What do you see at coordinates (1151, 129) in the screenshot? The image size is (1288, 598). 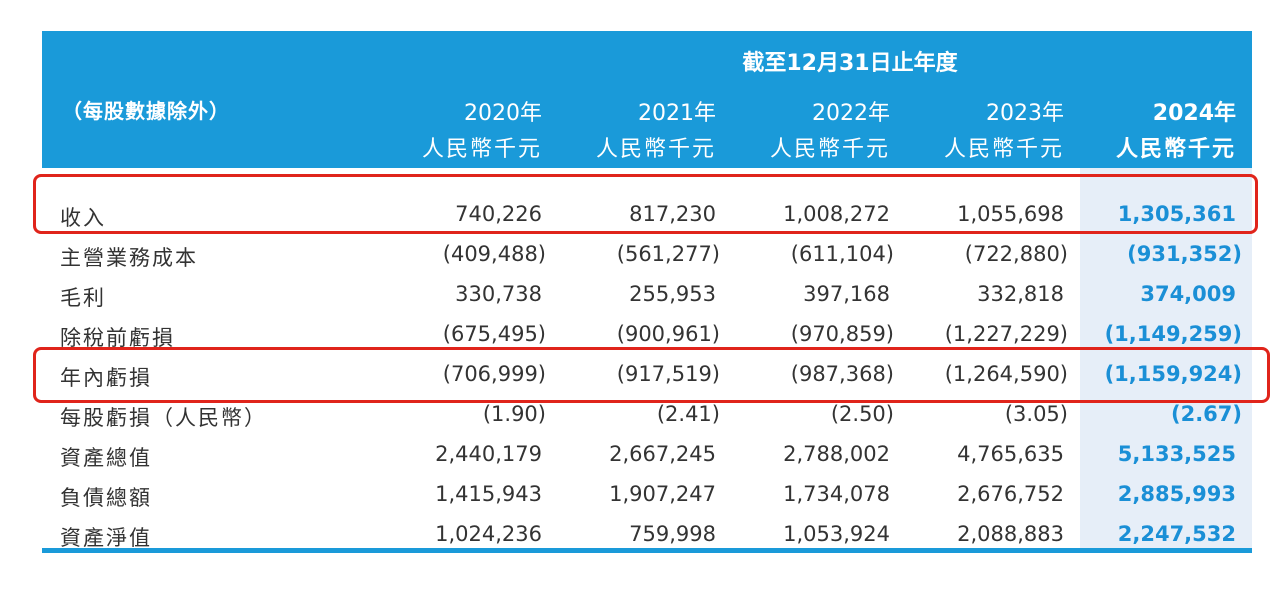 I see `column-header-2024: 2024年 人民幣千元` at bounding box center [1151, 129].